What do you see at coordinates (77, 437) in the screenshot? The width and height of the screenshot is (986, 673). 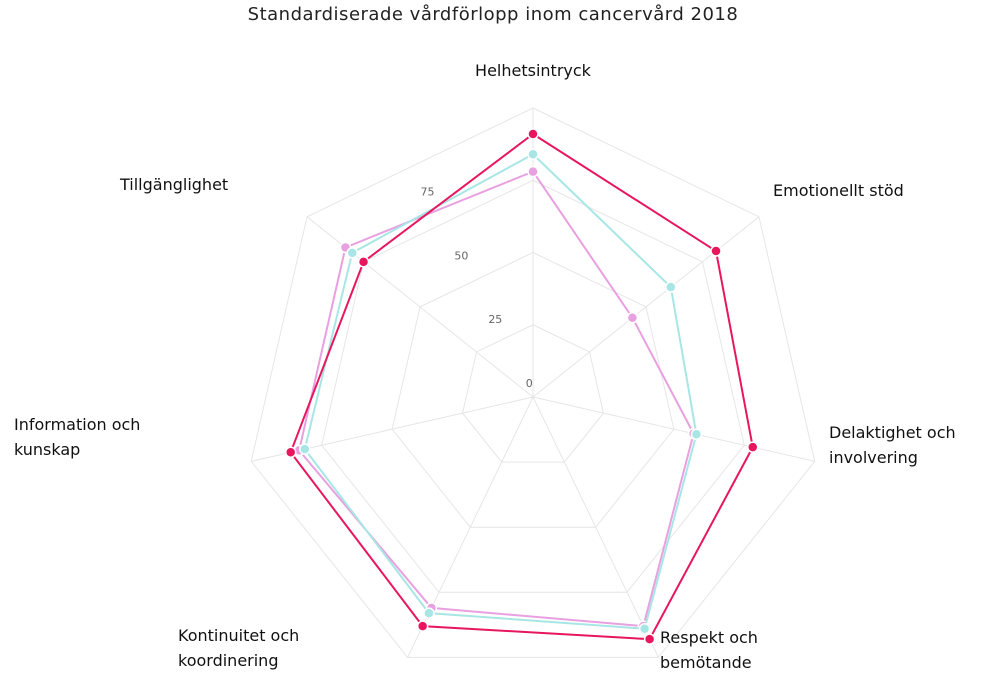 I see `axis-label: Information och kunskap` at bounding box center [77, 437].